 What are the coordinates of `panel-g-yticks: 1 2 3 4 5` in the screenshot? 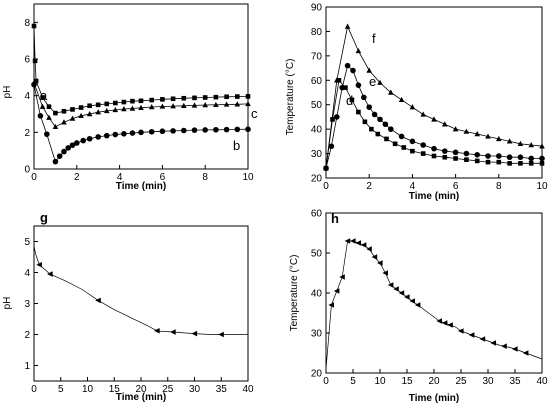 It's located at (31, 304).